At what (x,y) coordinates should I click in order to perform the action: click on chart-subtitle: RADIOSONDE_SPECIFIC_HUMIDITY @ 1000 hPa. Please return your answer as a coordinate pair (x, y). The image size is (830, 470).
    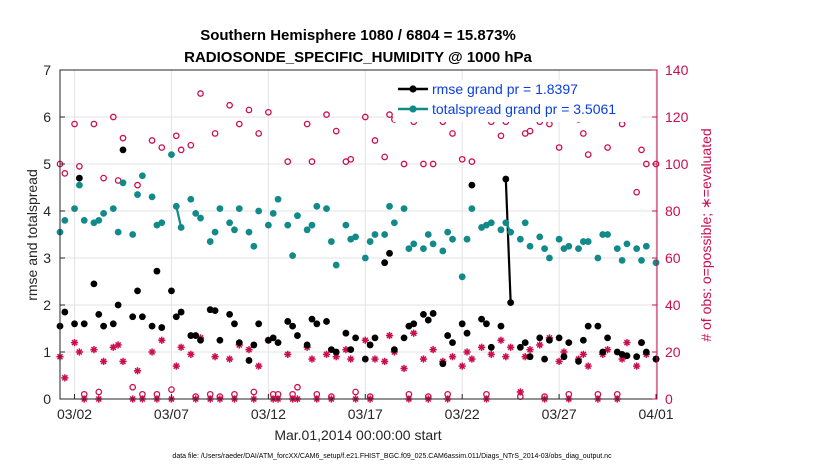
    Looking at the image, I should click on (358, 57).